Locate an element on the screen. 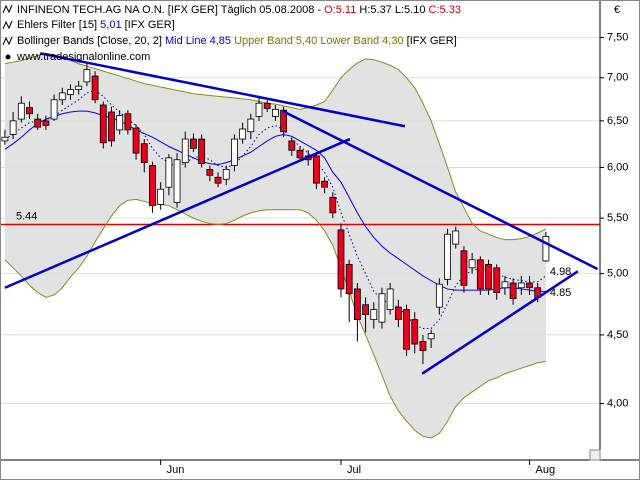  legend-value: 5,40 is located at coordinates (306, 41).